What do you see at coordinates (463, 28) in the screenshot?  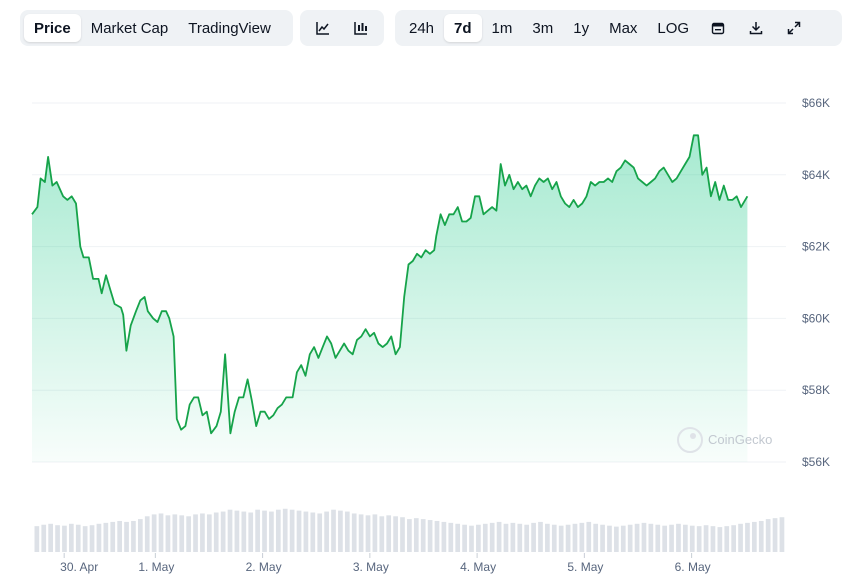 I see `range-7d: 7d` at bounding box center [463, 28].